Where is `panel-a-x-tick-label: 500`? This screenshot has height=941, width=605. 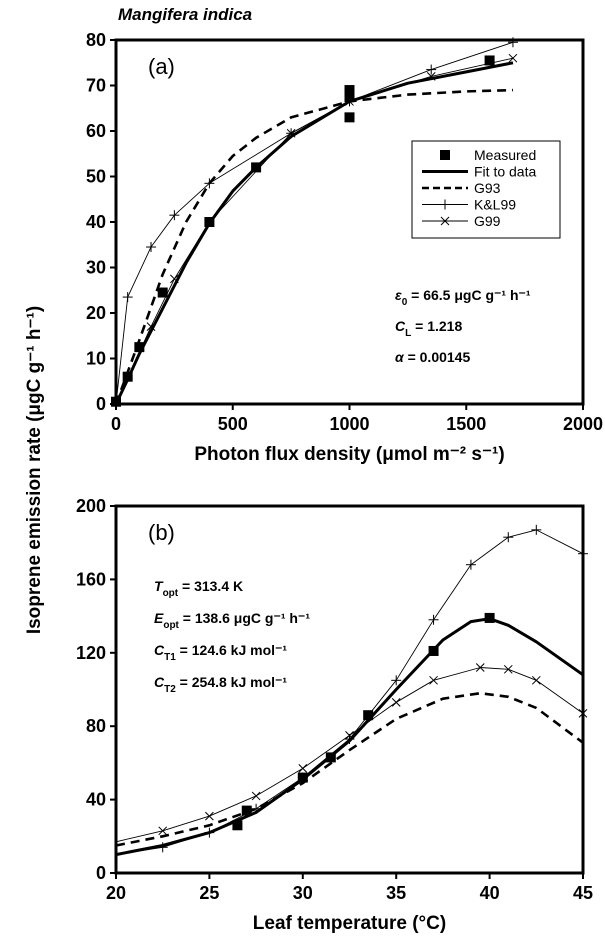 panel-a-x-tick-label: 500 is located at coordinates (233, 424).